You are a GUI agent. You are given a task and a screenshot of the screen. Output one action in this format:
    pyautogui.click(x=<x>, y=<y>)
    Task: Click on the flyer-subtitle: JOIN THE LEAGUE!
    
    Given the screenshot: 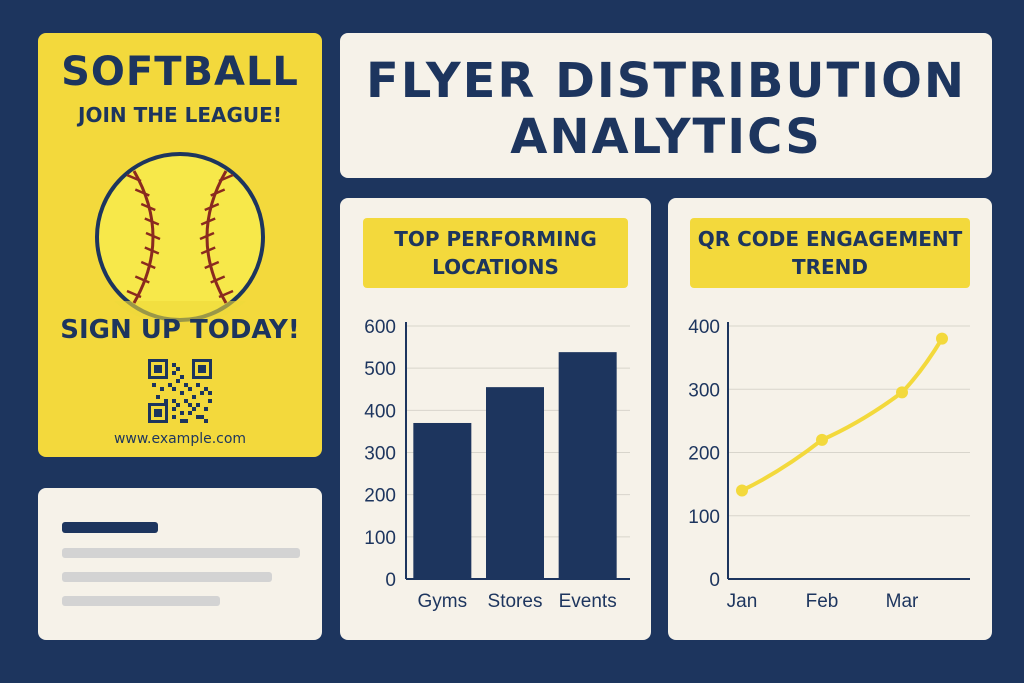 What is the action you would take?
    pyautogui.click(x=180, y=115)
    